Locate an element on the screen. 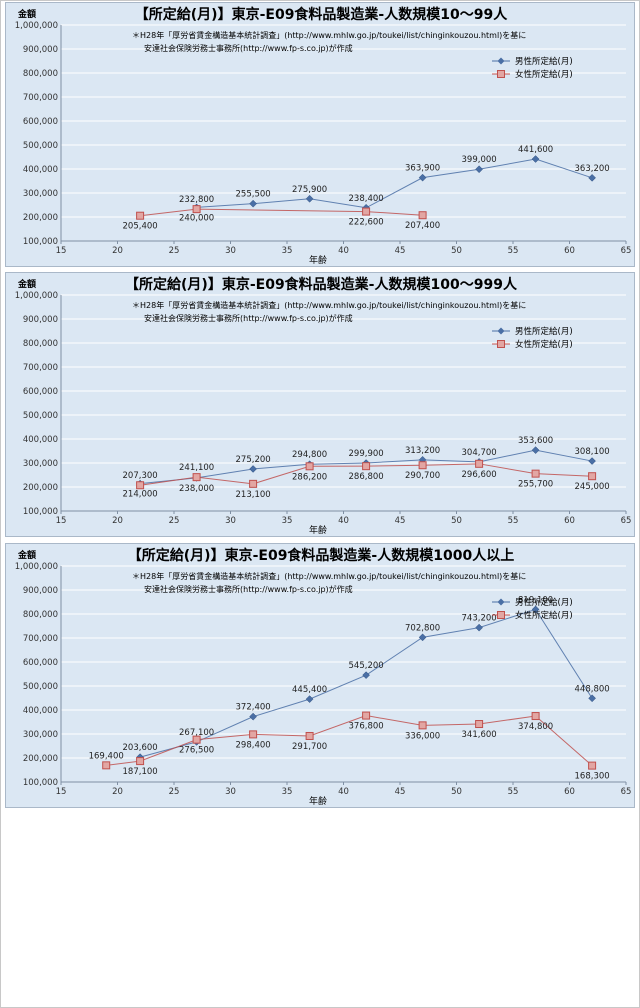 The width and height of the screenshot is (640, 1008). data-label: 205,400 is located at coordinates (140, 227).